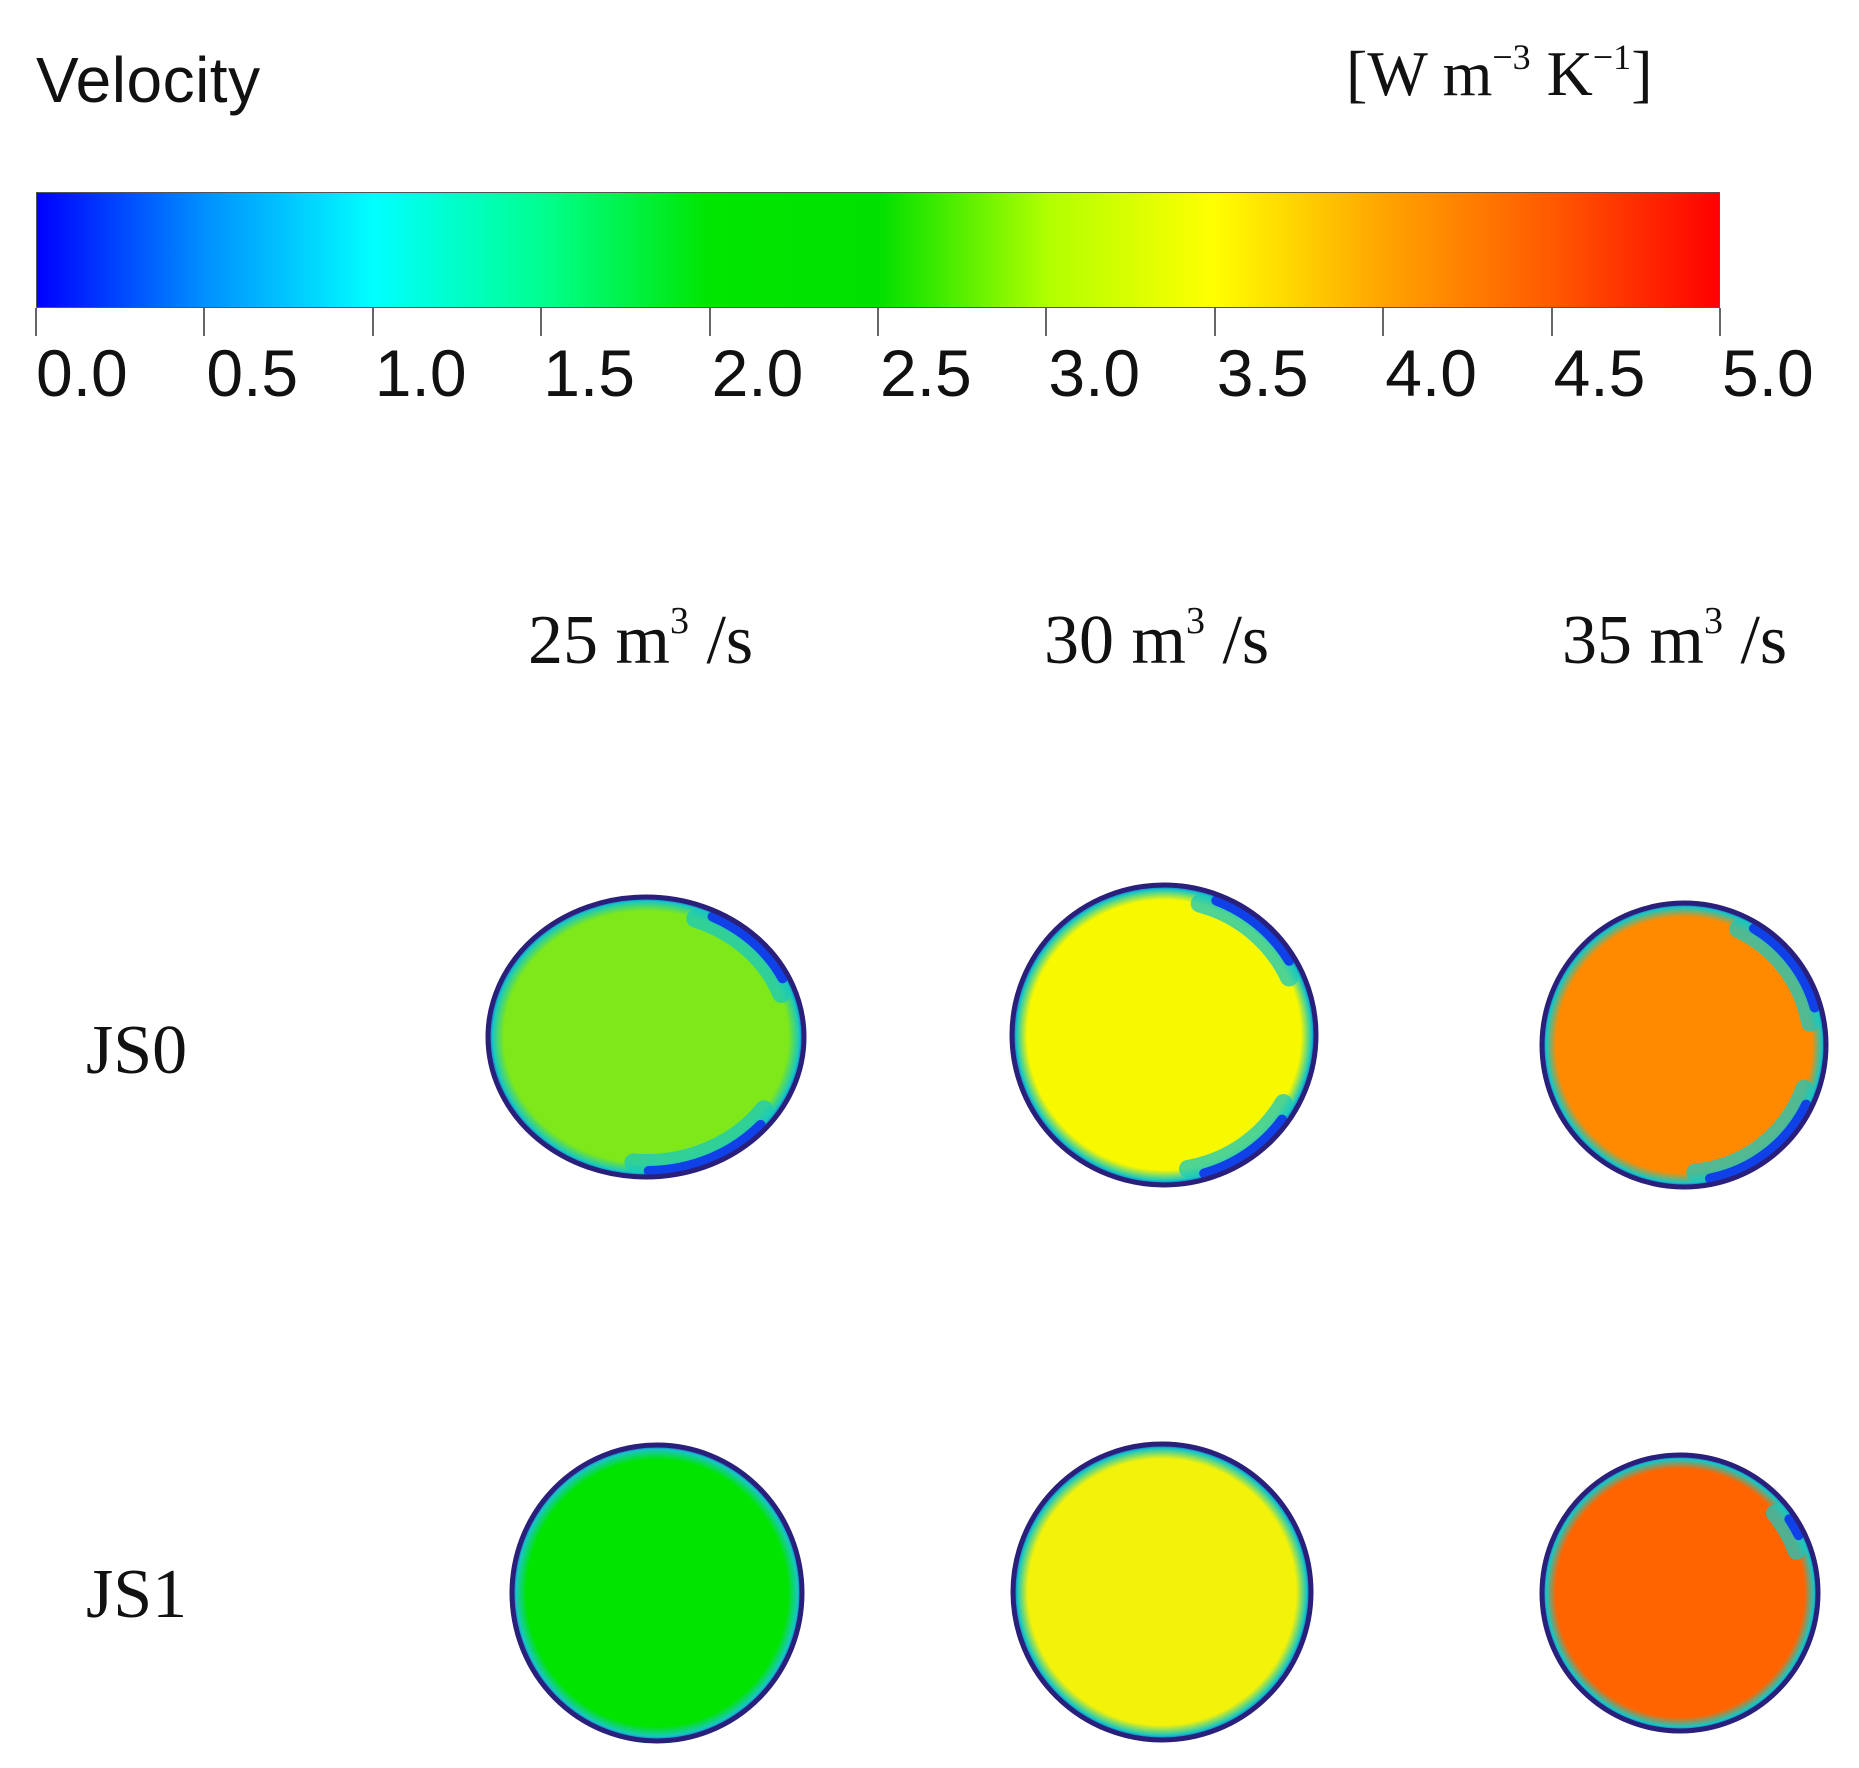 The image size is (1859, 1768). I want to click on row-label-js0: JS0, so click(137, 1050).